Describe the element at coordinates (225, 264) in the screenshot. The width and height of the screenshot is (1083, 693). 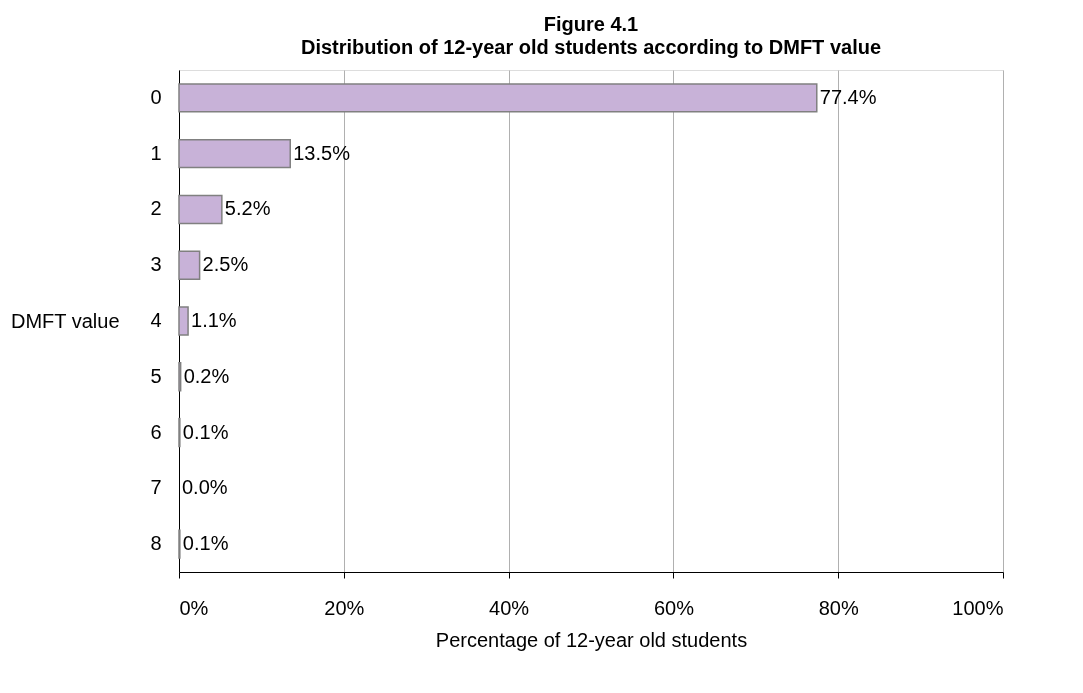
I see `data-label: 2.5%` at that location.